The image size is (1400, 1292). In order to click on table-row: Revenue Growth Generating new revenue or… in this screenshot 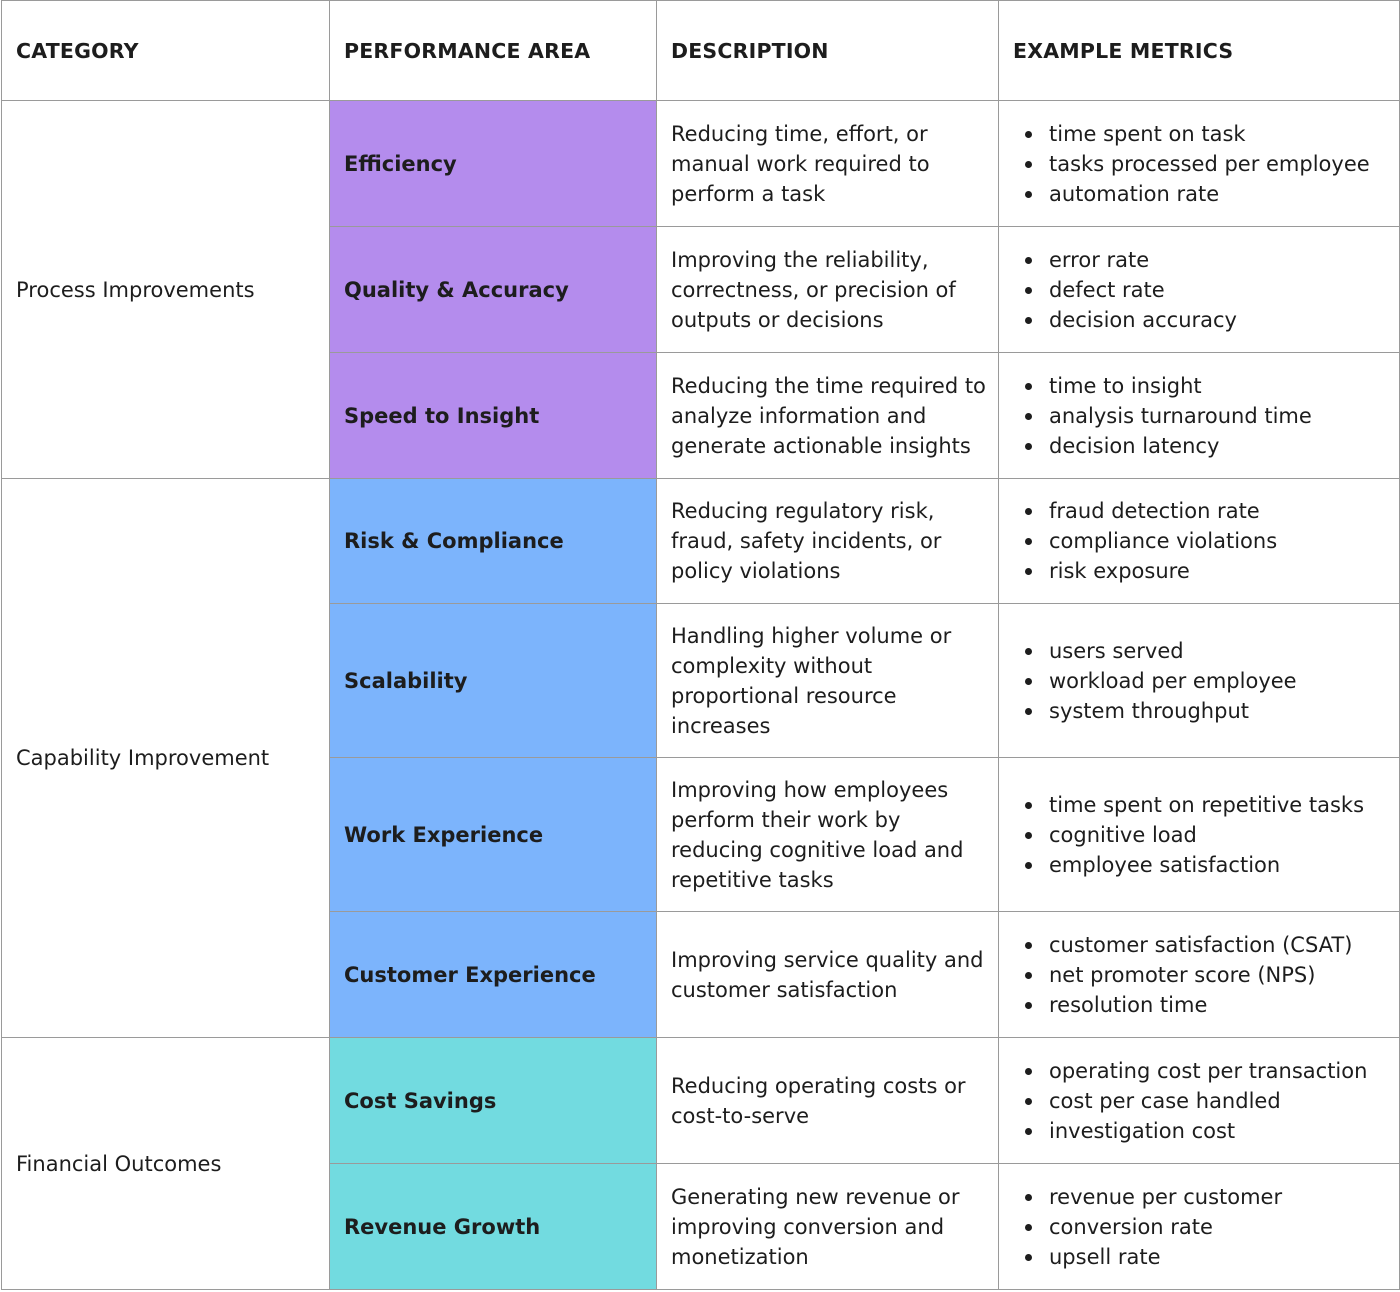, I will do `click(701, 1226)`.